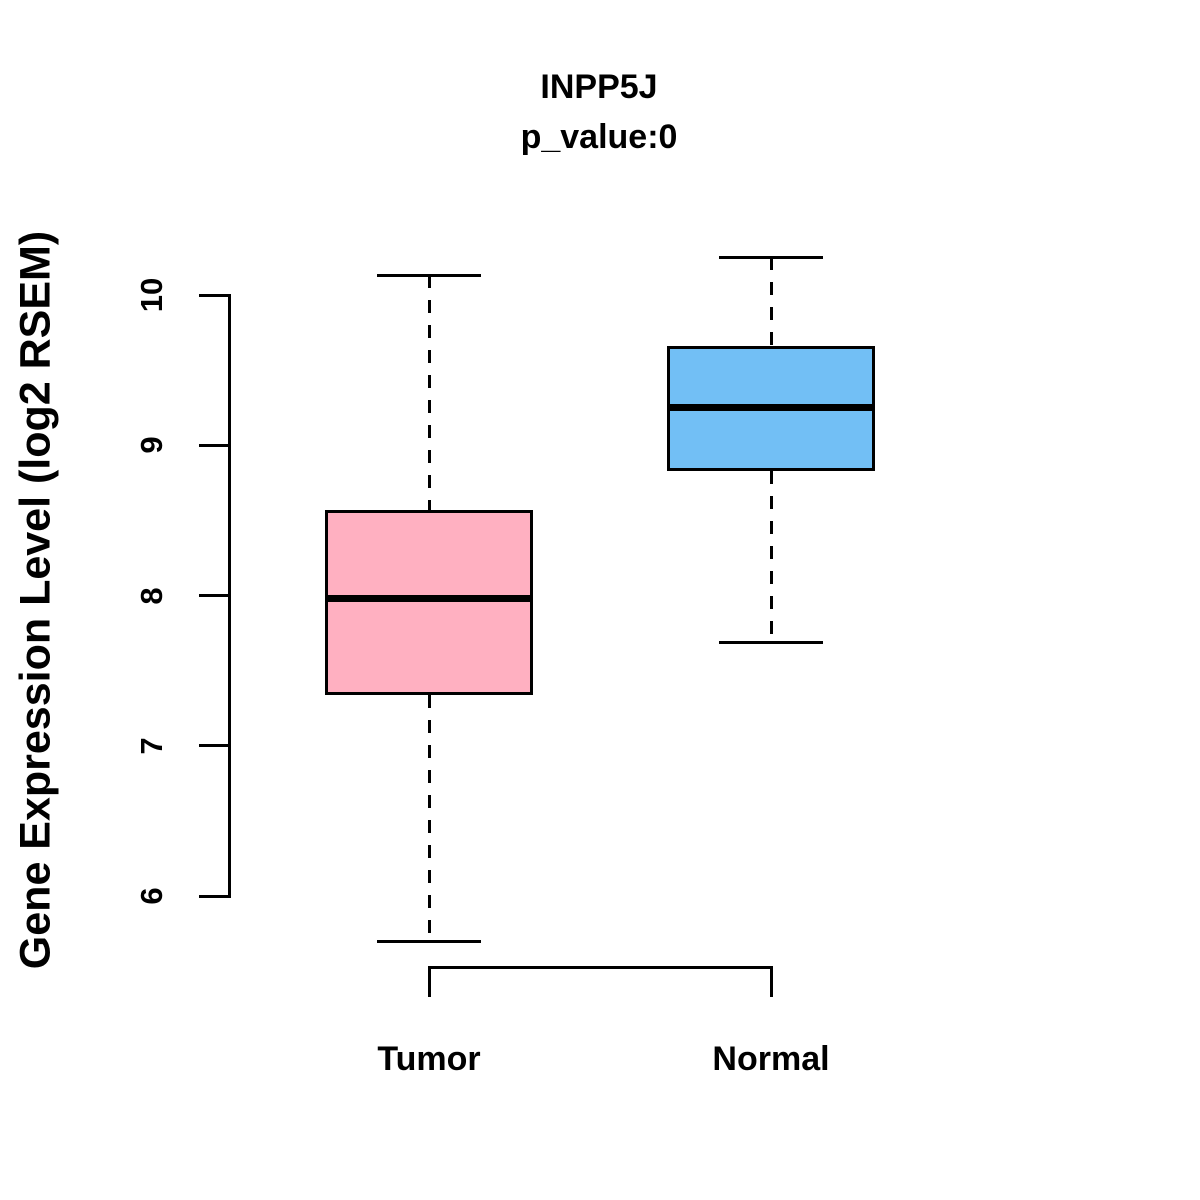 The width and height of the screenshot is (1200, 1200). What do you see at coordinates (151, 295) in the screenshot?
I see `y-tick-label: 10` at bounding box center [151, 295].